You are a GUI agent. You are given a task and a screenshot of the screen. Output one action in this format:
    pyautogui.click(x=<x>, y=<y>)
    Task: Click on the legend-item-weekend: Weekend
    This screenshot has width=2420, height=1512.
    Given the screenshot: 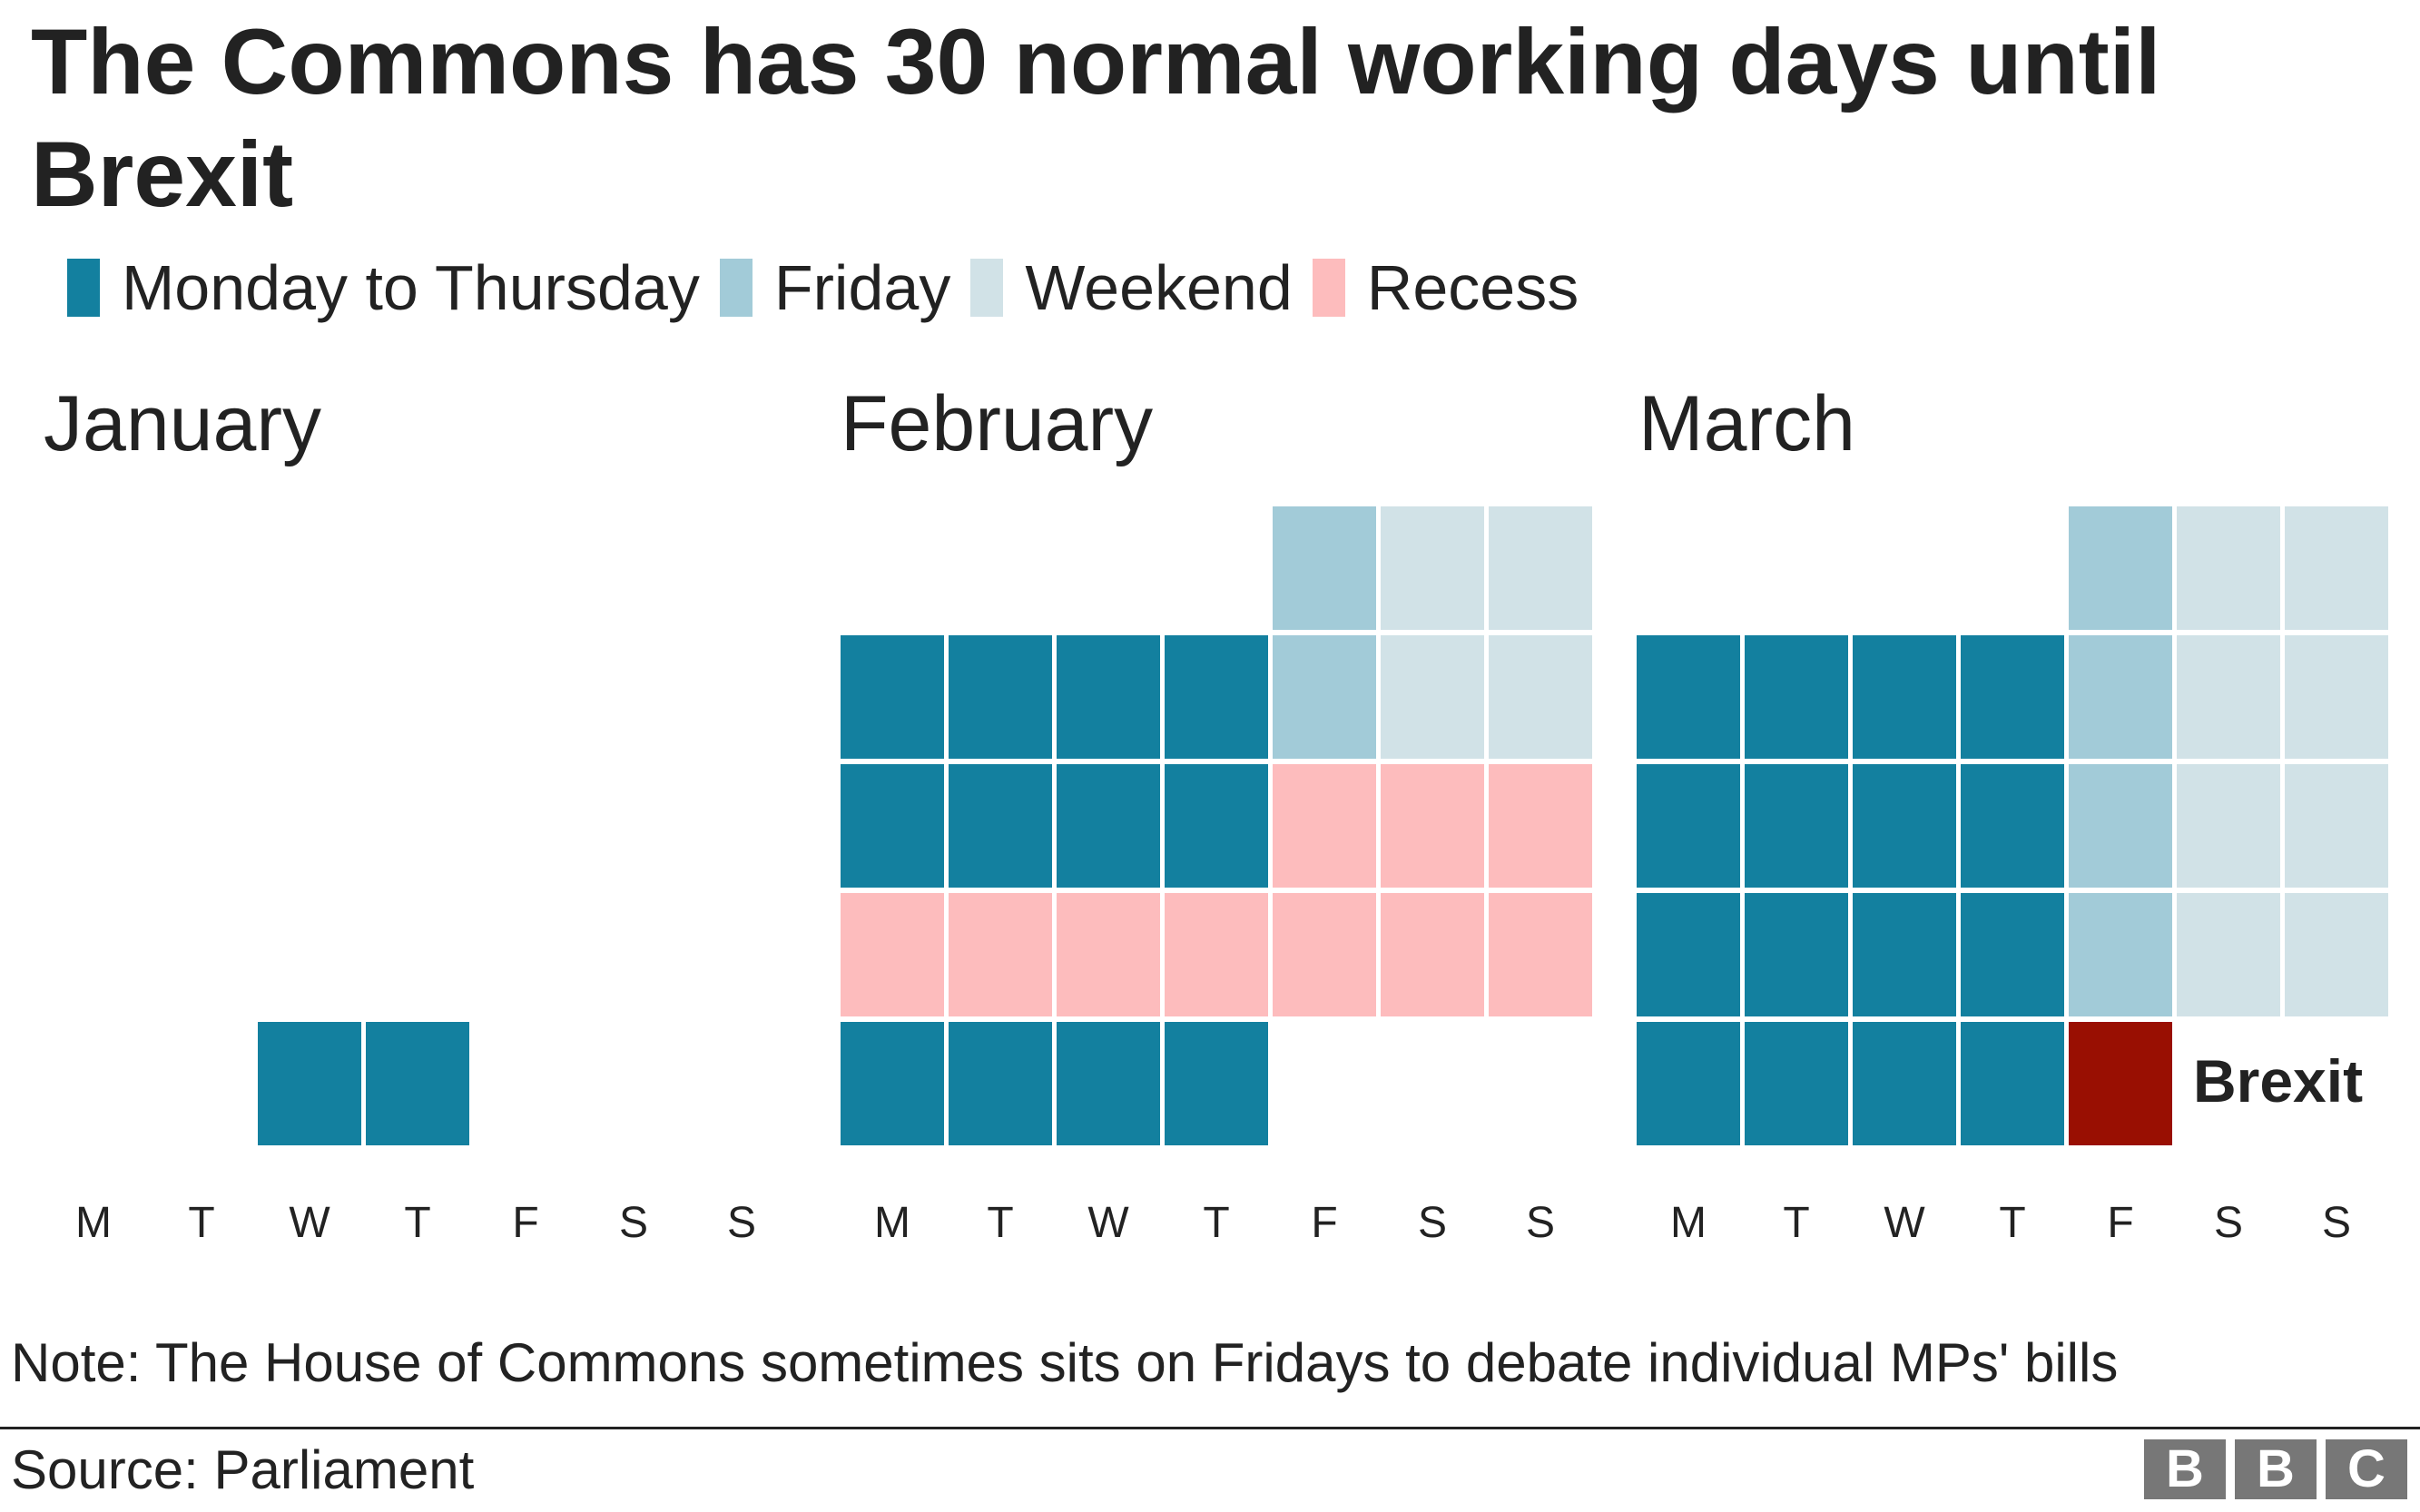 What is the action you would take?
    pyautogui.click(x=1131, y=287)
    